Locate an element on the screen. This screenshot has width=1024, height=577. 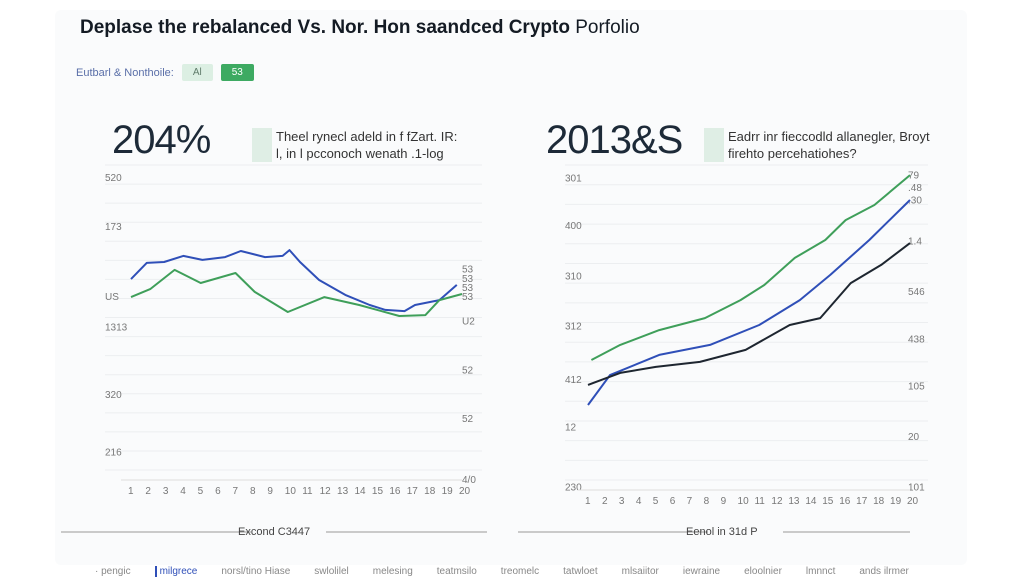
right-tick-label: 1.4 is located at coordinates (915, 242).